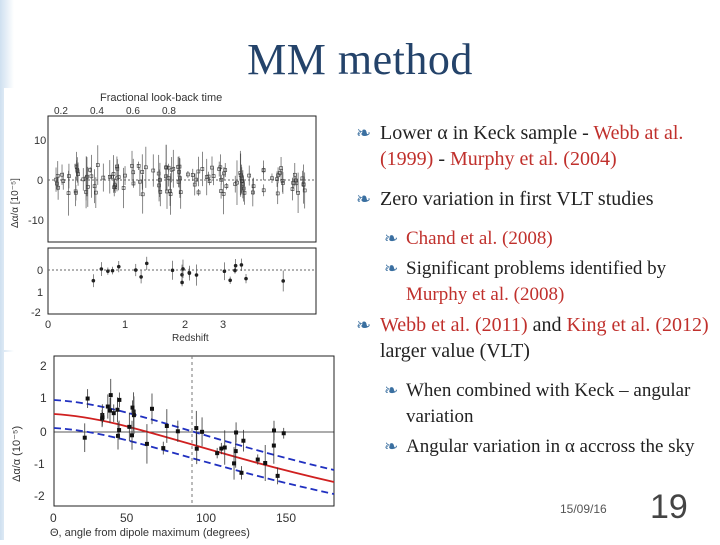  Describe the element at coordinates (188, 274) in the screenshot. I see `lower-points` at that location.